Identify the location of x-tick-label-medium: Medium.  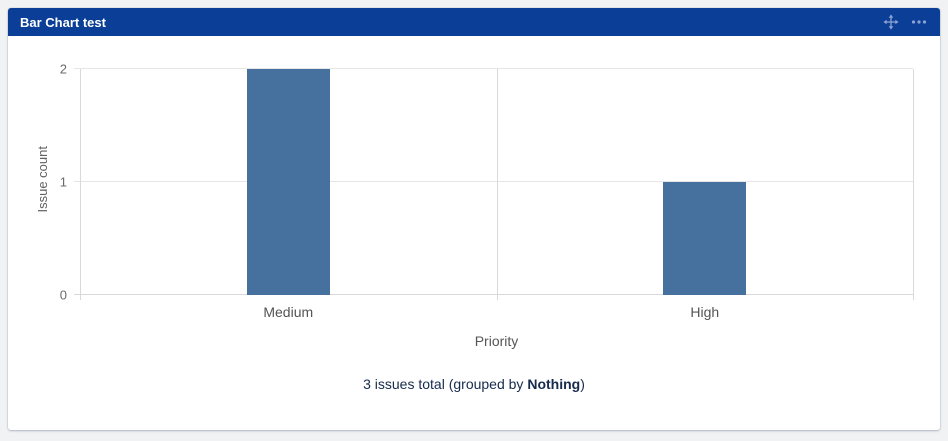
(288, 312).